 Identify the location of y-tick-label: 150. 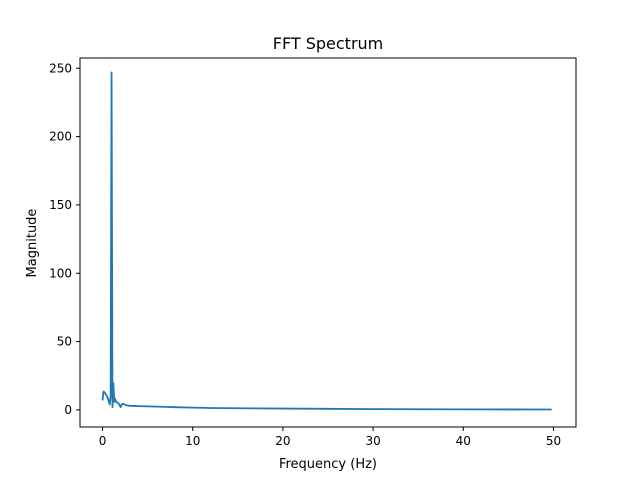
(60, 205).